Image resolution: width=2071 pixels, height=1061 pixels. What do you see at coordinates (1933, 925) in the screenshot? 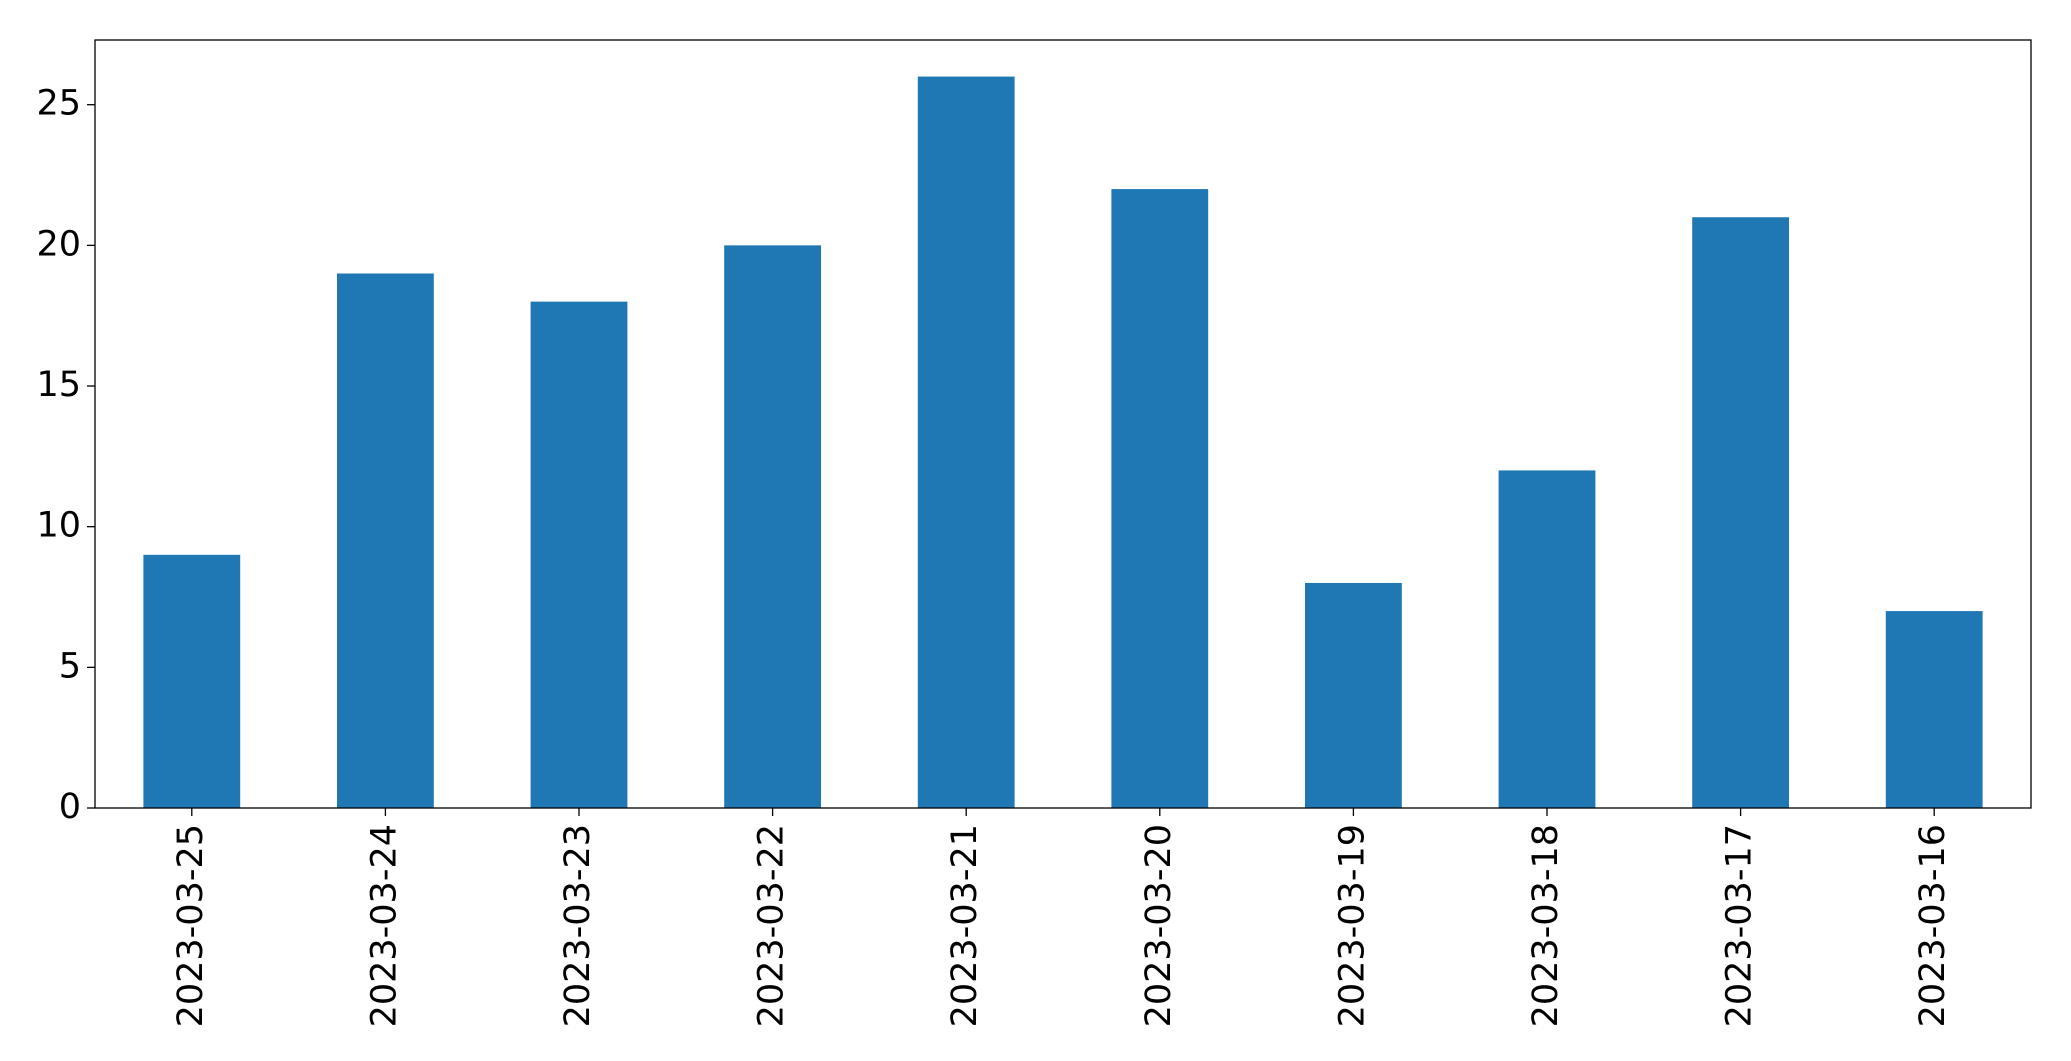
I see `x-tick-label: 2023-03-16` at bounding box center [1933, 925].